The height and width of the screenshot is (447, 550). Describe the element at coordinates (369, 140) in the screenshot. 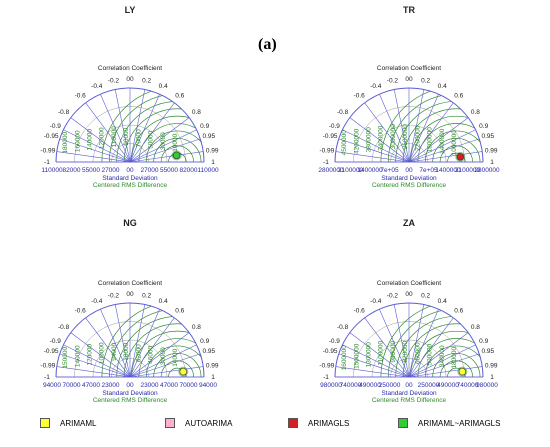

I see `rms-tick-label: 3800000` at that location.